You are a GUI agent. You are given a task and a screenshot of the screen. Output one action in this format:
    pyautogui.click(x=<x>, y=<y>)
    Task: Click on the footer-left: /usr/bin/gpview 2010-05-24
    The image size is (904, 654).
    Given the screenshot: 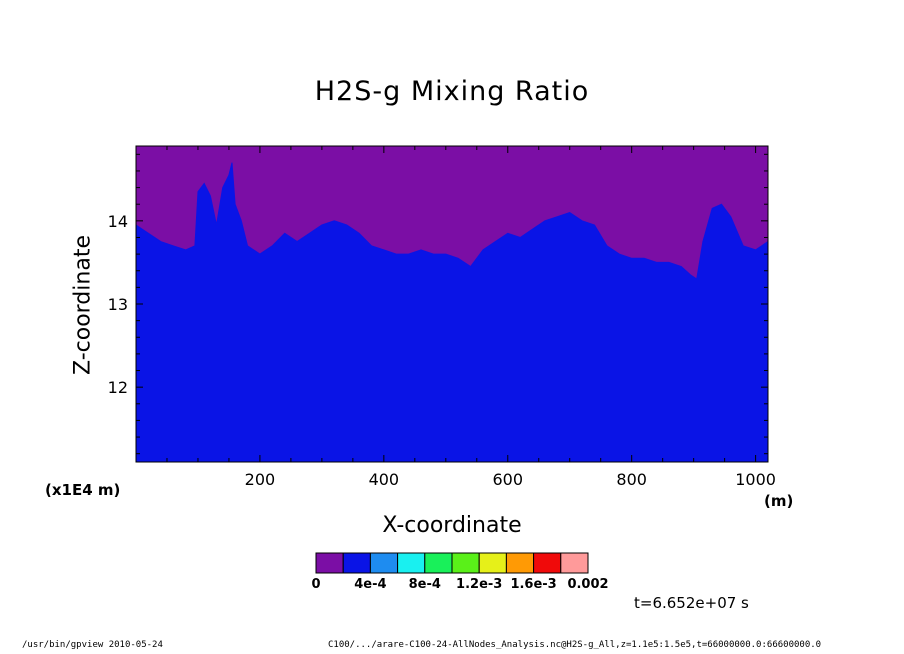 What is the action you would take?
    pyautogui.click(x=92, y=645)
    